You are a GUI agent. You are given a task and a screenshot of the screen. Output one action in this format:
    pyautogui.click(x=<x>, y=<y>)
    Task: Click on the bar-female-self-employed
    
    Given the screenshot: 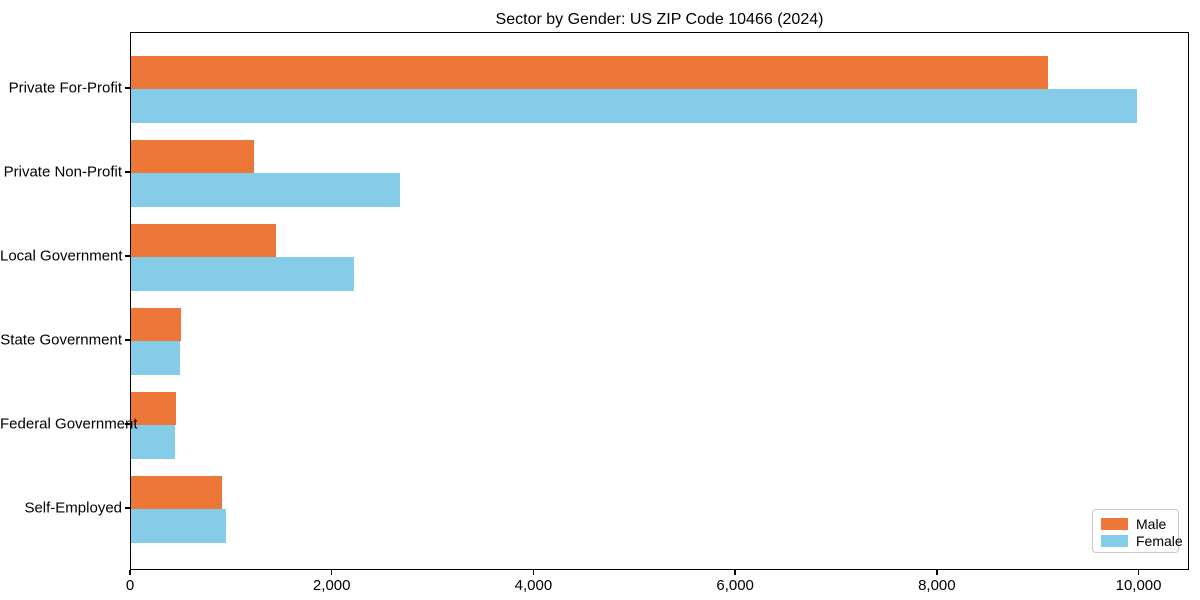 What is the action you would take?
    pyautogui.click(x=178, y=526)
    